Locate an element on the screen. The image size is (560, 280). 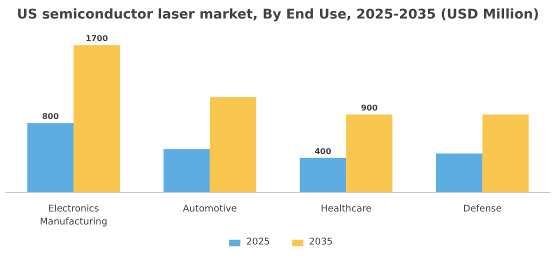
data-label: 800 is located at coordinates (51, 117).